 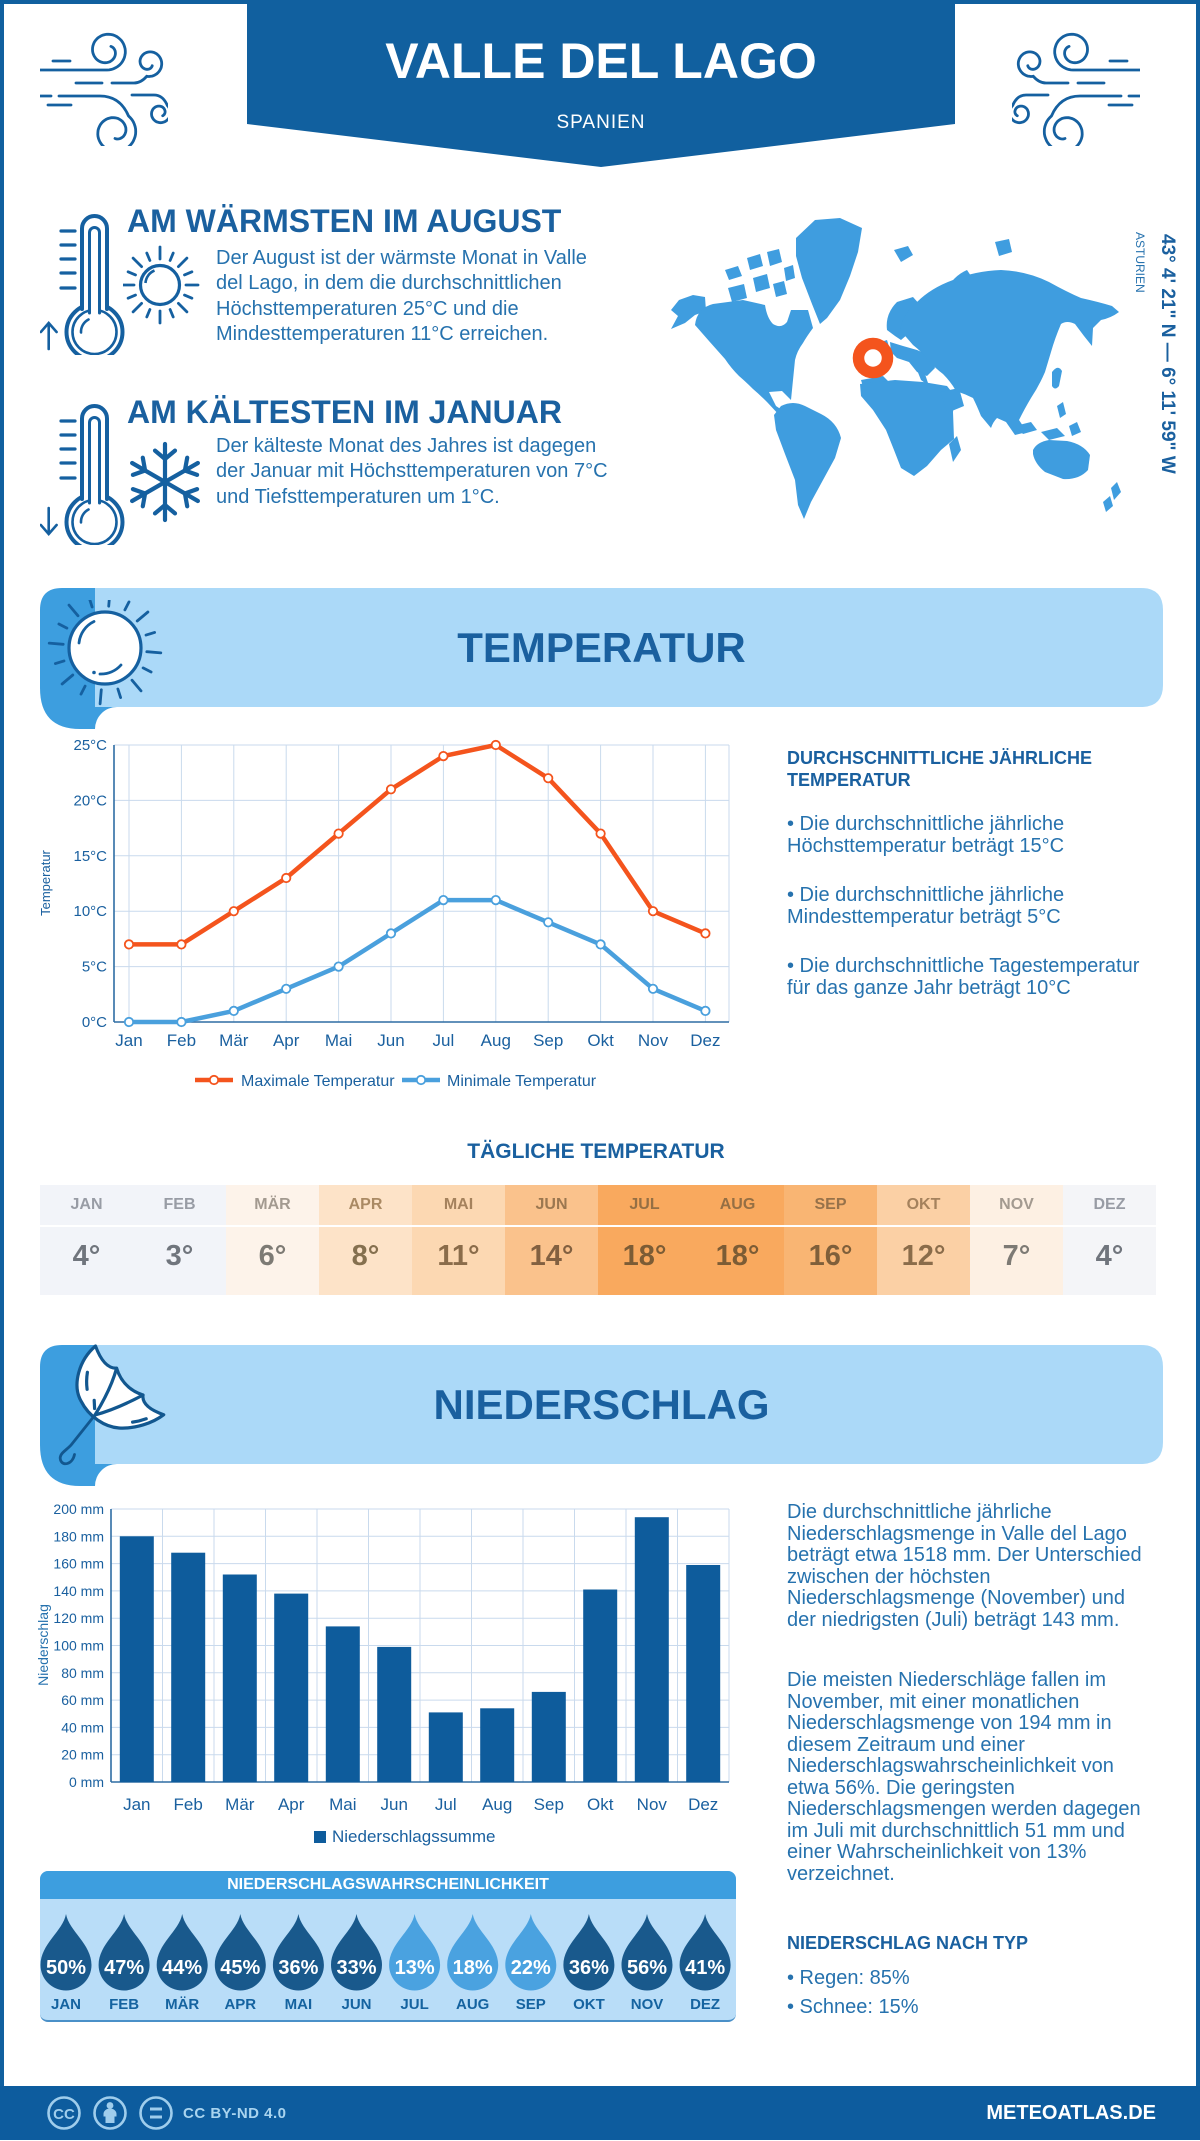 I want to click on svg-text: Maximale Temperatur, so click(x=318, y=1081).